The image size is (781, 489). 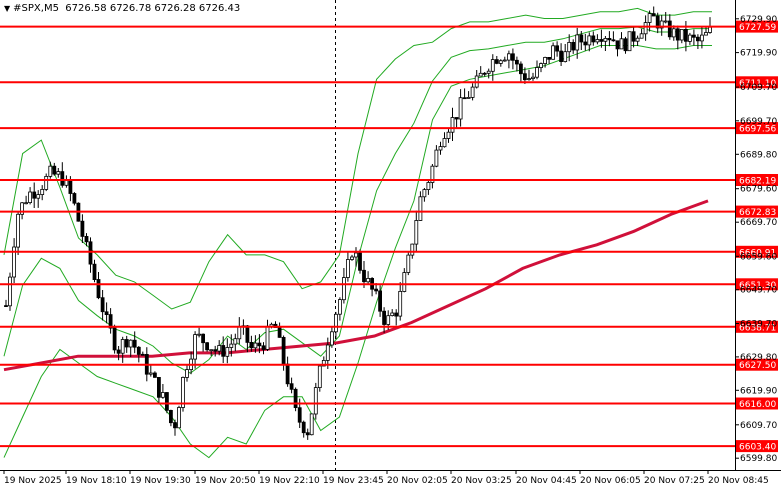 What do you see at coordinates (758, 358) in the screenshot?
I see `price-tick-label: 6629.80` at bounding box center [758, 358].